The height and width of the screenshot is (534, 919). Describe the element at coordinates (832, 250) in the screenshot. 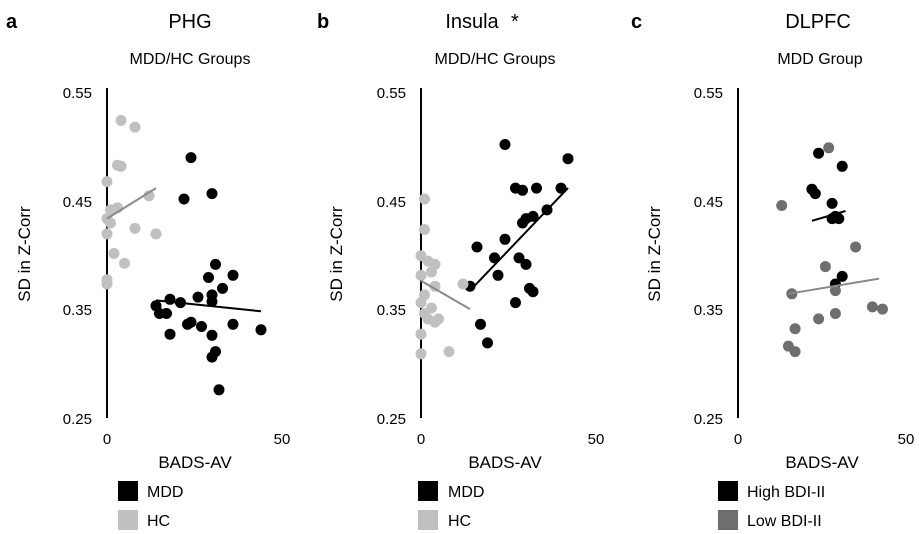

I see `panel-c-plot` at that location.